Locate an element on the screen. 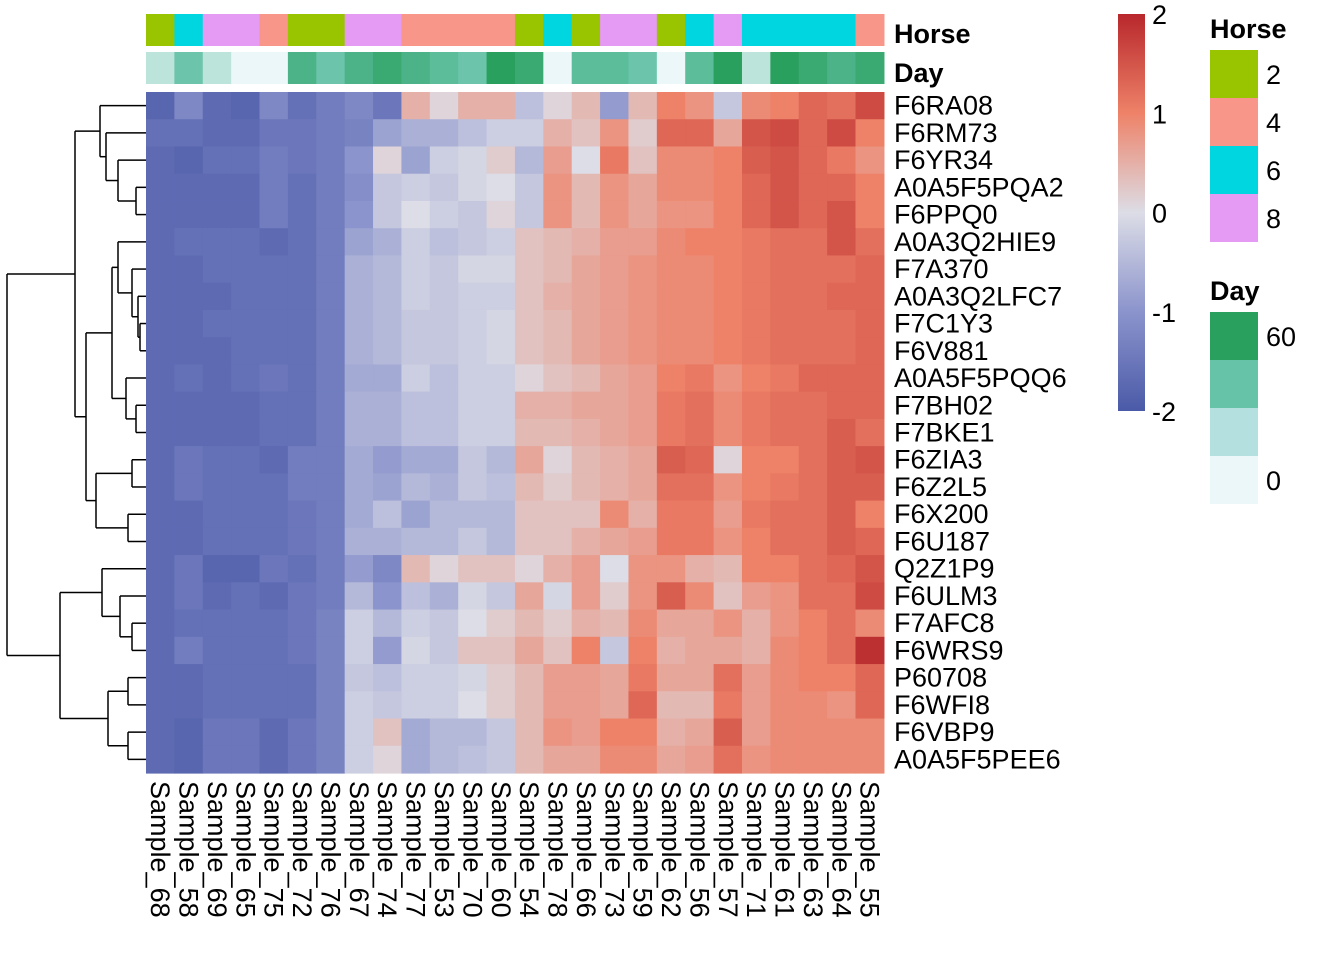 The width and height of the screenshot is (1344, 960). row-label: F6RA08 is located at coordinates (943, 106).